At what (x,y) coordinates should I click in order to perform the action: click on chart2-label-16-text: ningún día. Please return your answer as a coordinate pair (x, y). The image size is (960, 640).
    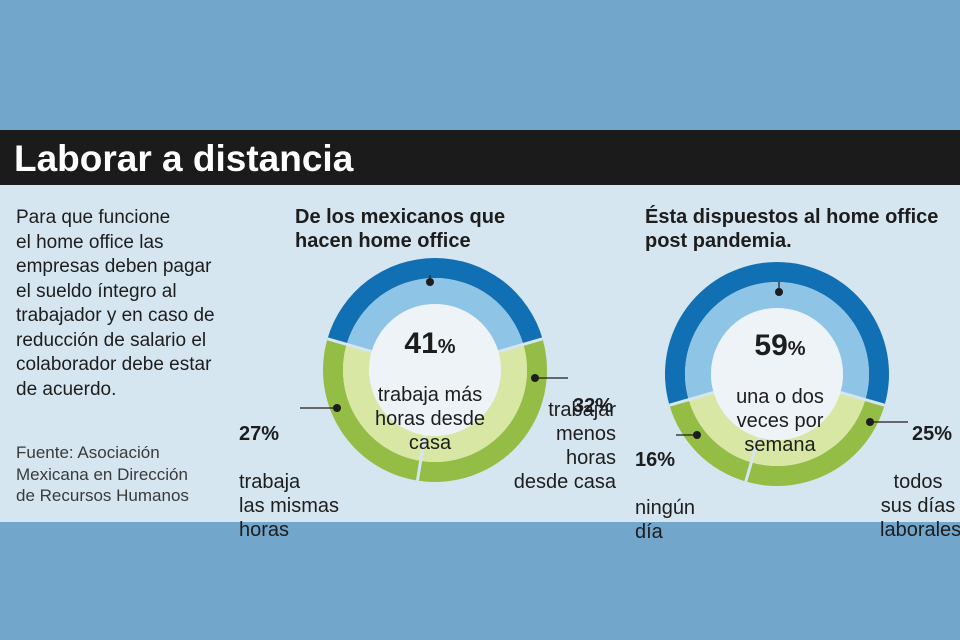
    Looking at the image, I should click on (665, 520).